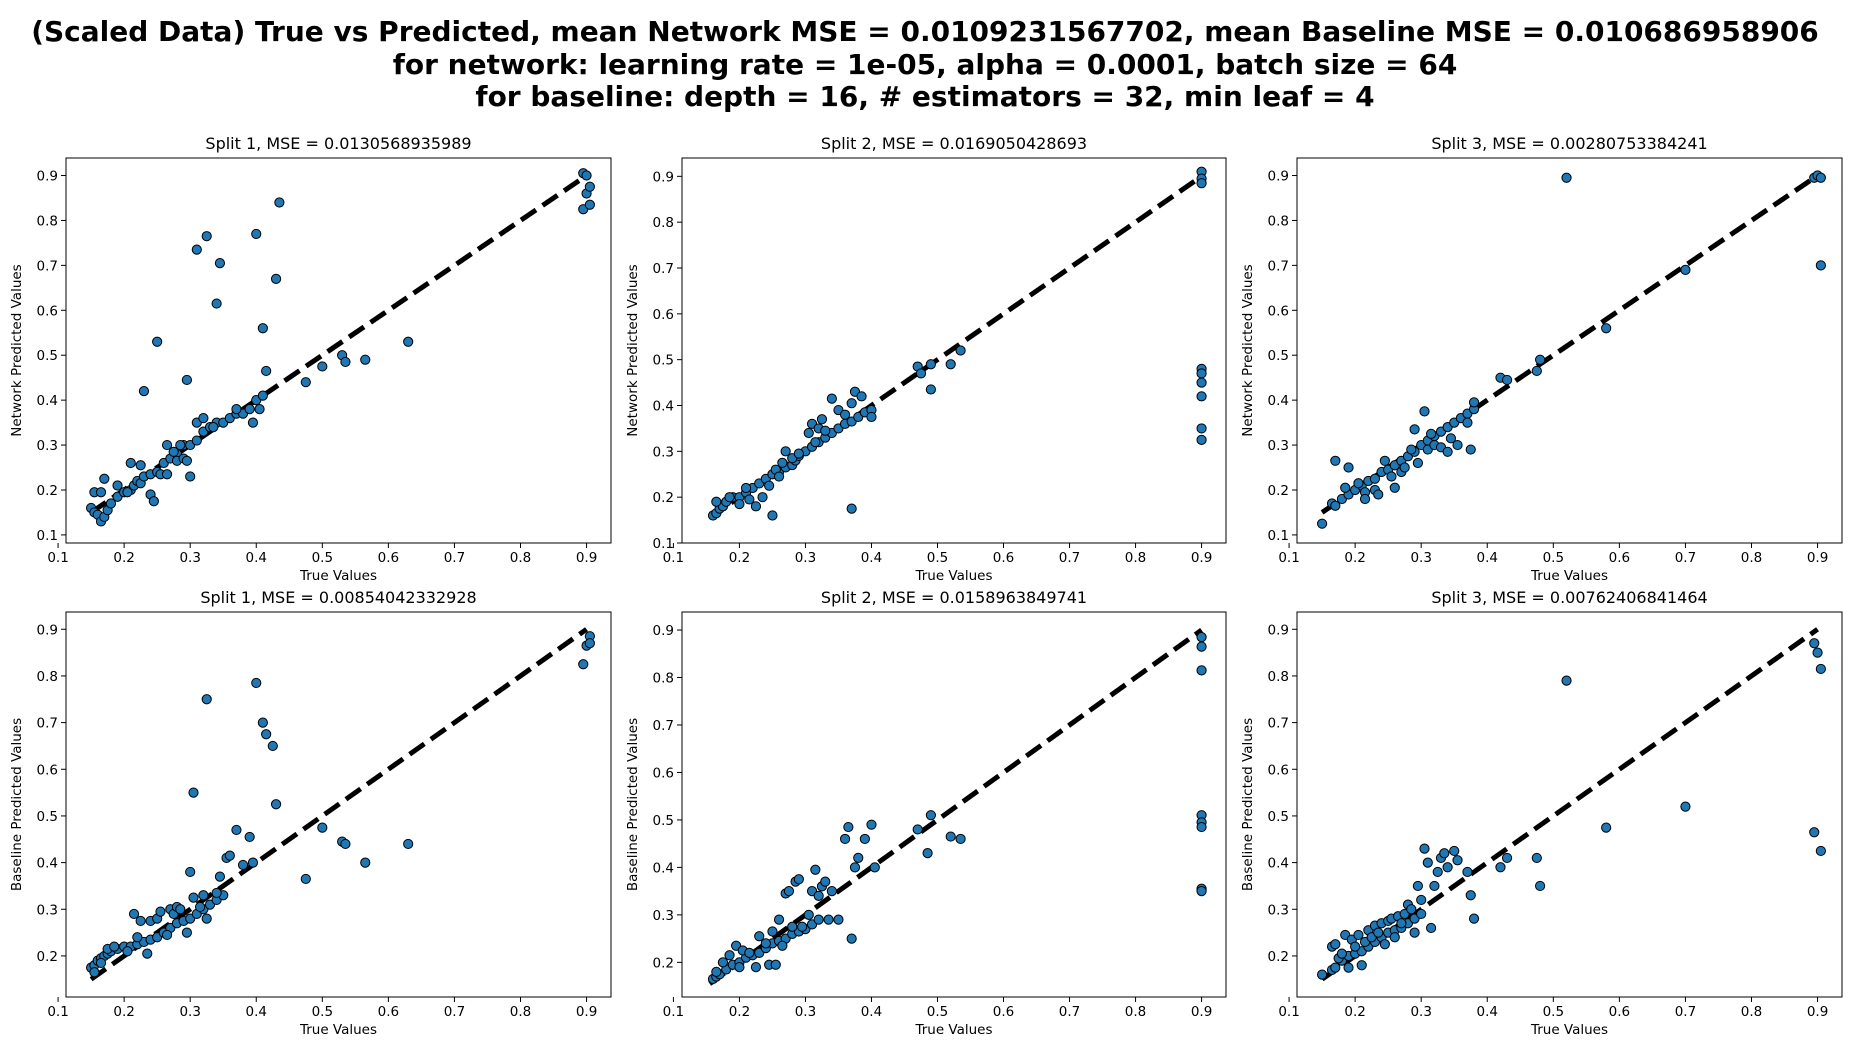 This screenshot has width=1850, height=1050. What do you see at coordinates (957, 343) in the screenshot?
I see `plot-area` at bounding box center [957, 343].